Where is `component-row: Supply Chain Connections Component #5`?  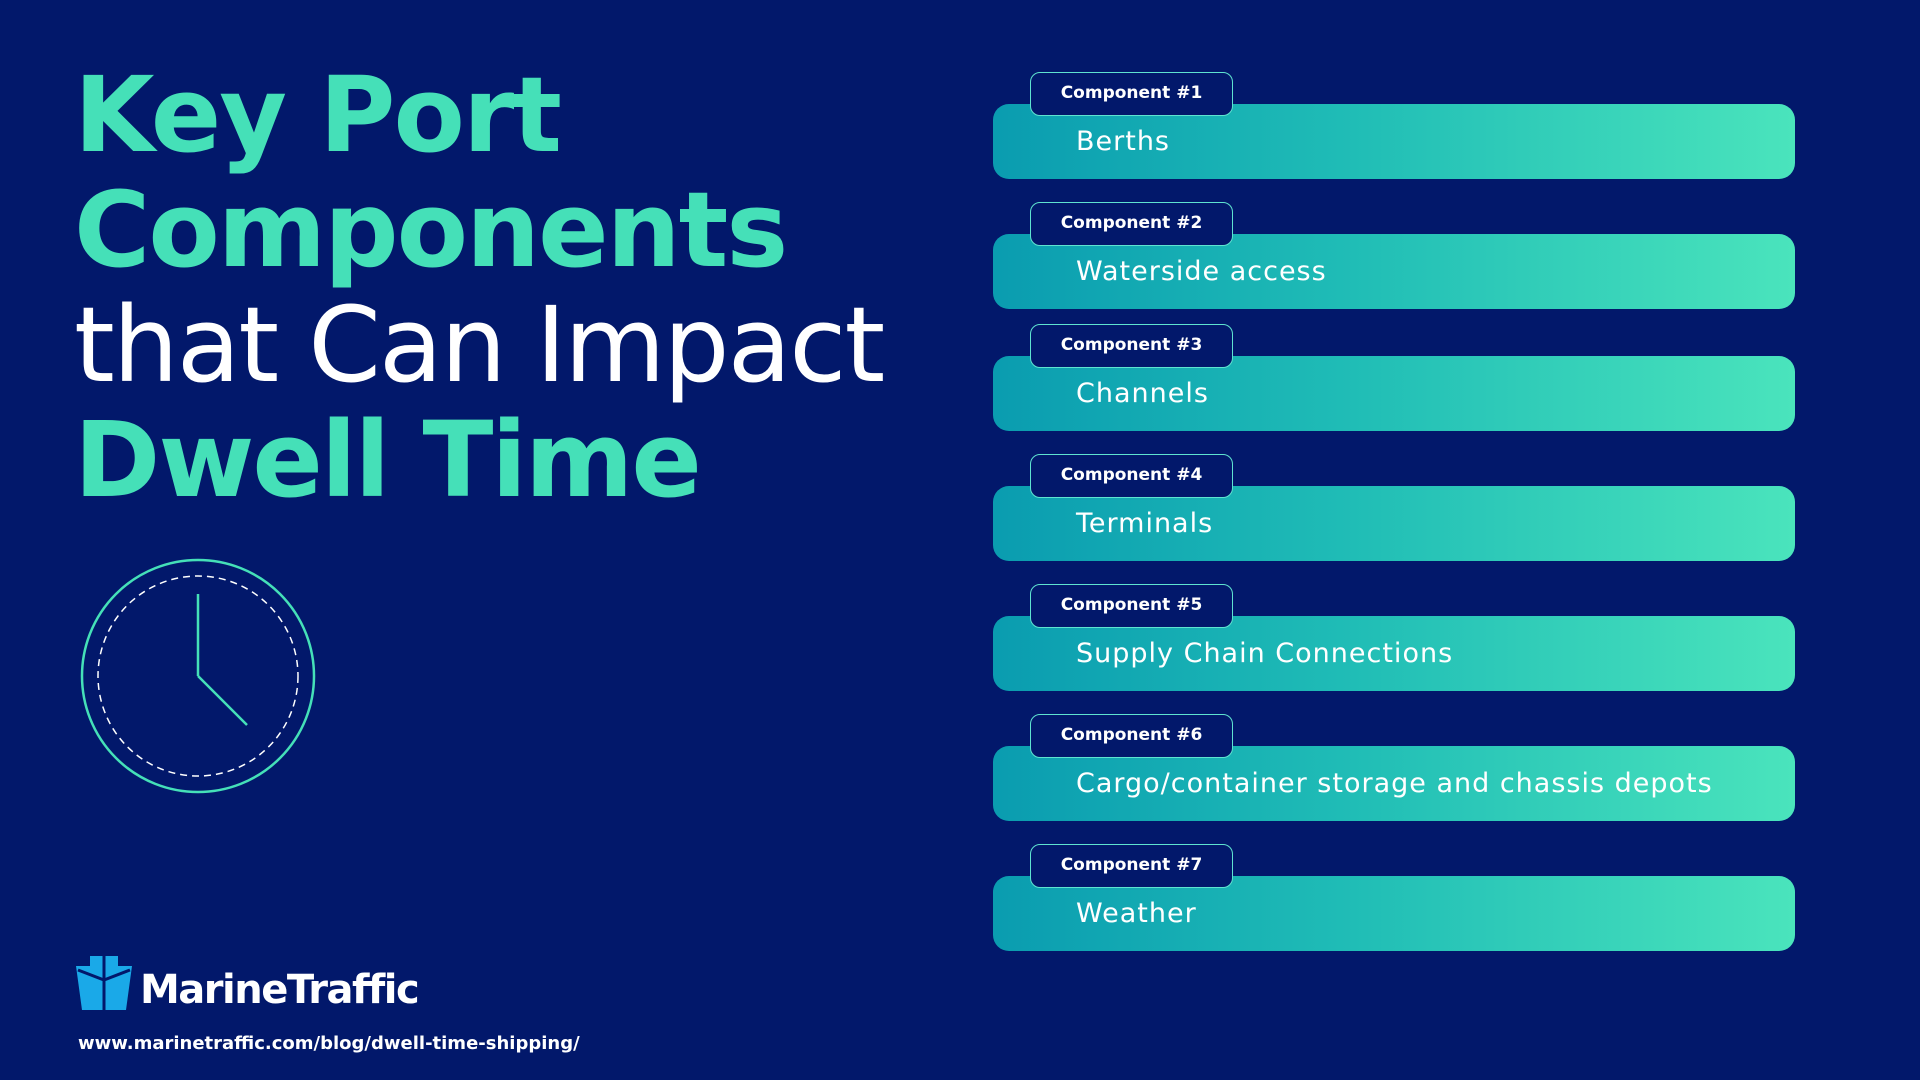 component-row: Supply Chain Connections Component #5 is located at coordinates (1394, 637).